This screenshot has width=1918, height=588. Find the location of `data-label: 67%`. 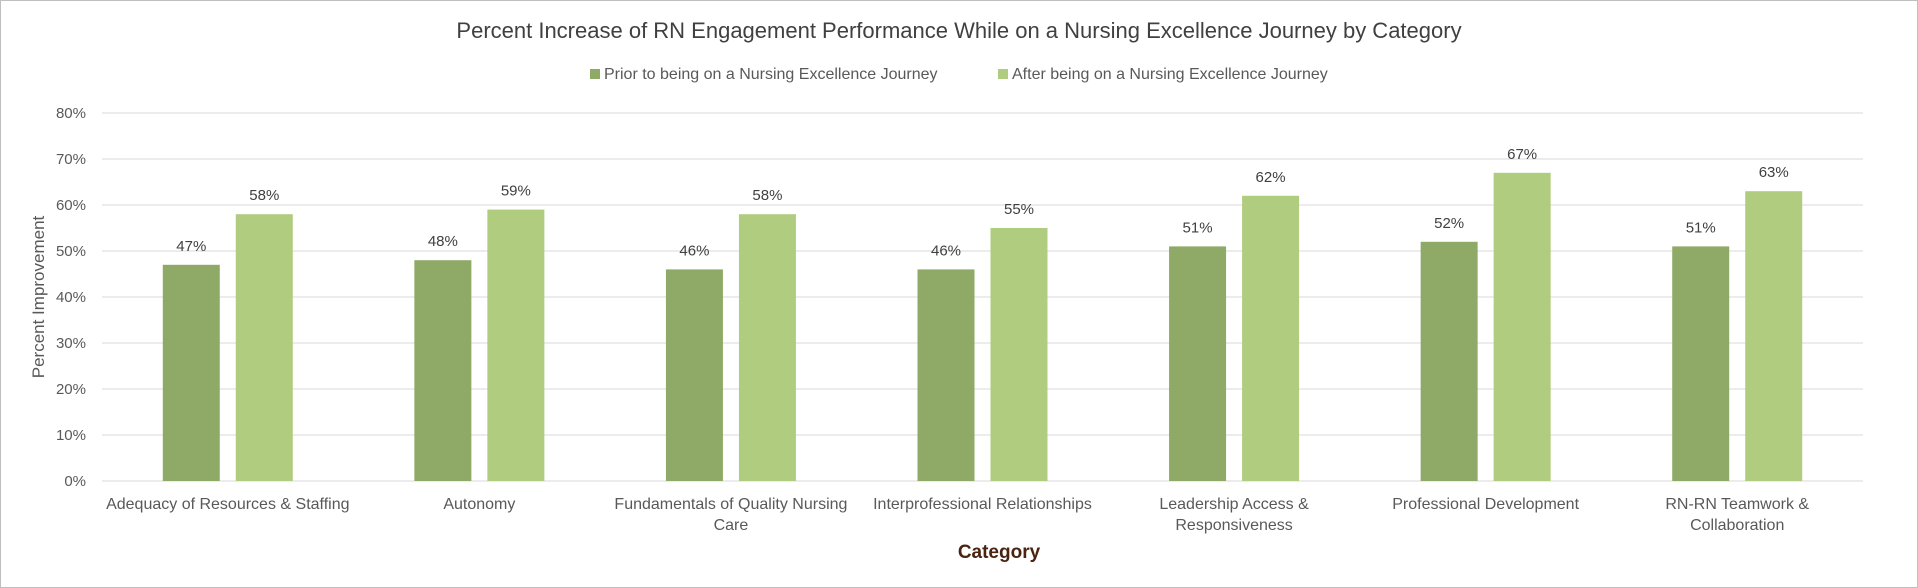

data-label: 67% is located at coordinates (1522, 154).